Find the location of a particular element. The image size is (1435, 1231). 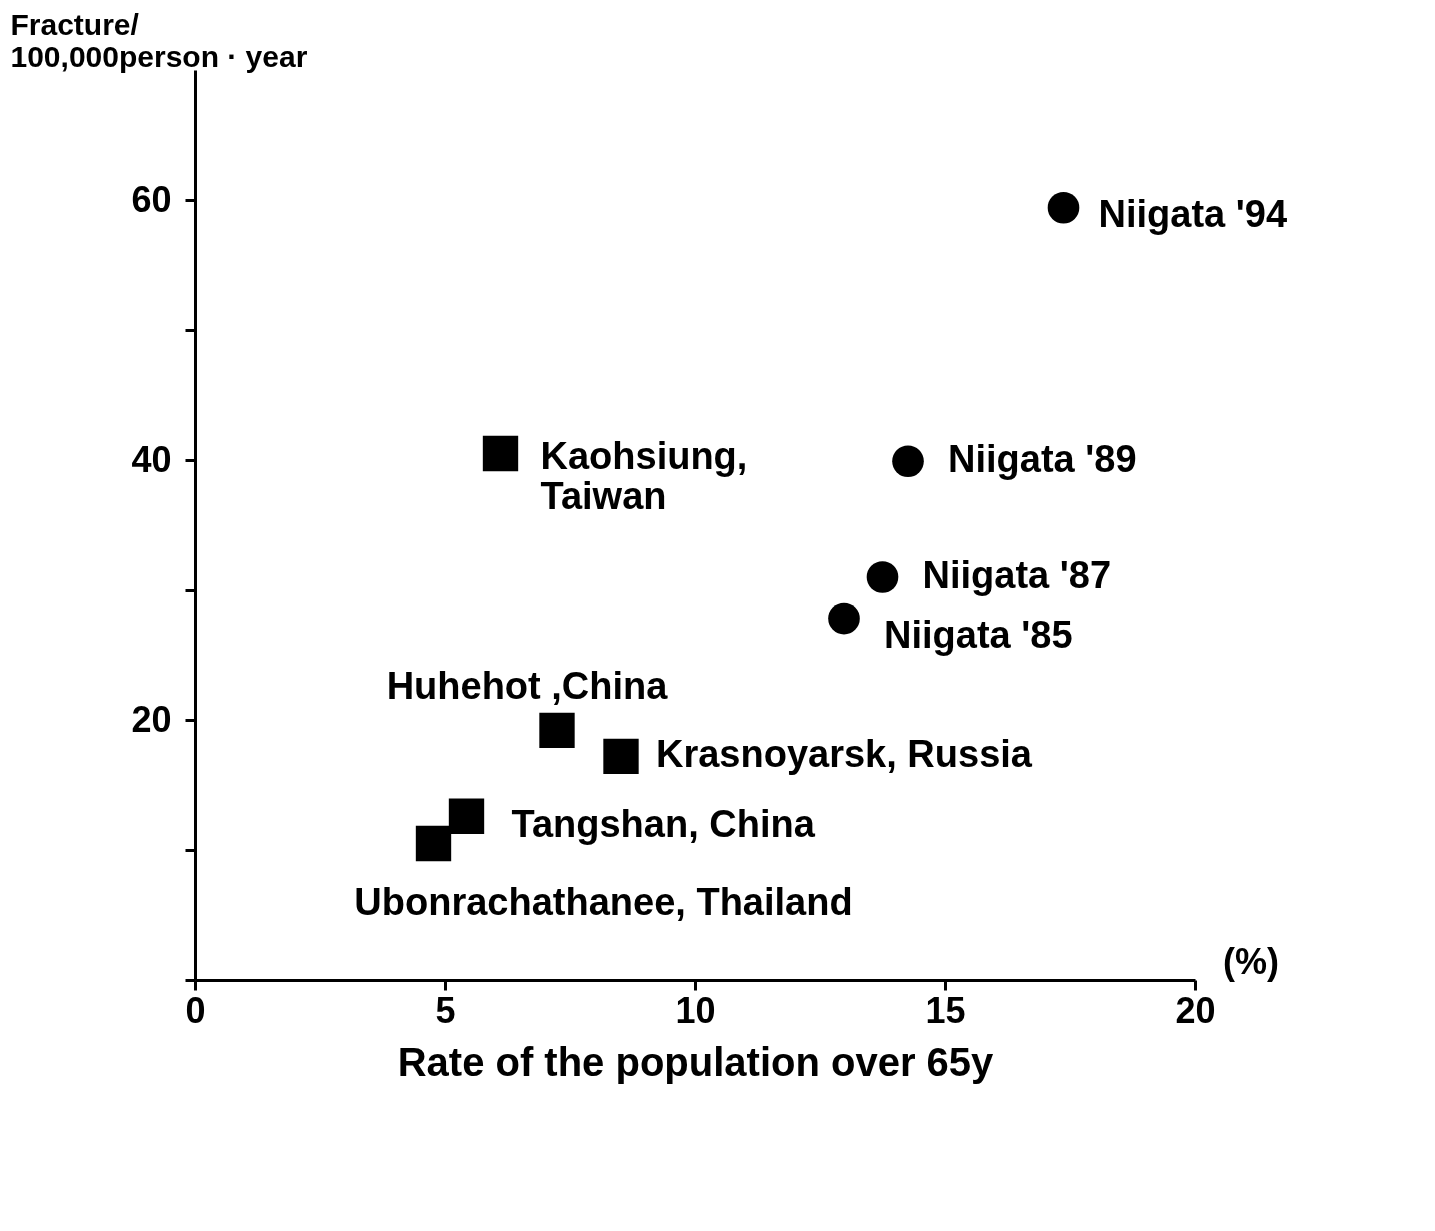

y-tick-label: 60 is located at coordinates (151, 199).